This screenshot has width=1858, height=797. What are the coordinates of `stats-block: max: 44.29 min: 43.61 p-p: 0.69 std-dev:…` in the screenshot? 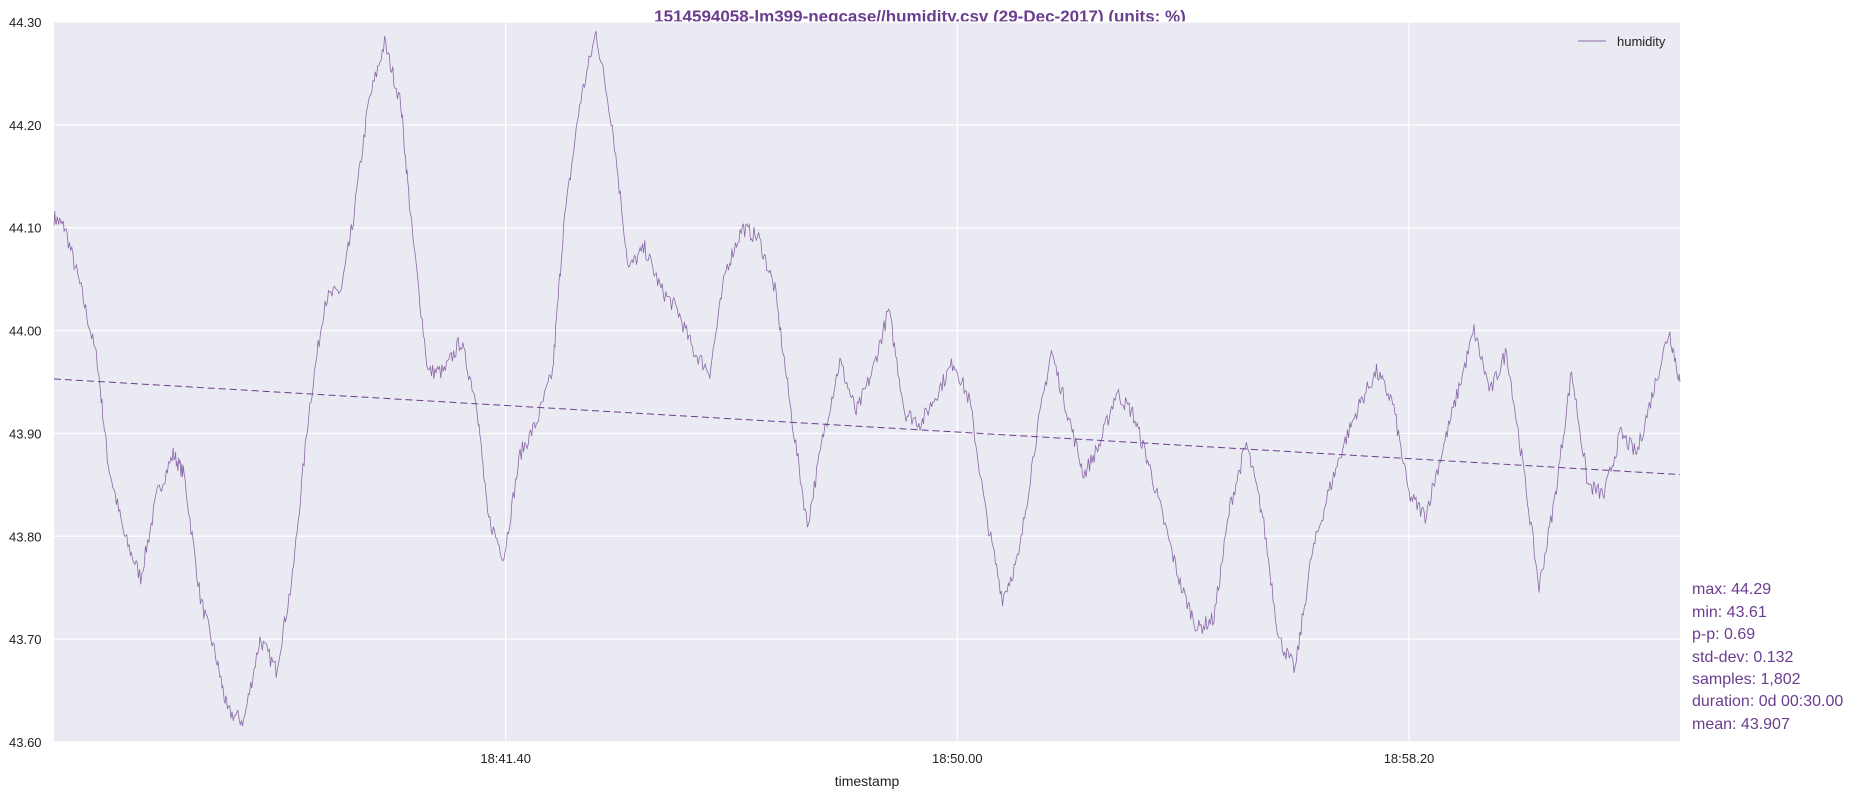 It's located at (1767, 657).